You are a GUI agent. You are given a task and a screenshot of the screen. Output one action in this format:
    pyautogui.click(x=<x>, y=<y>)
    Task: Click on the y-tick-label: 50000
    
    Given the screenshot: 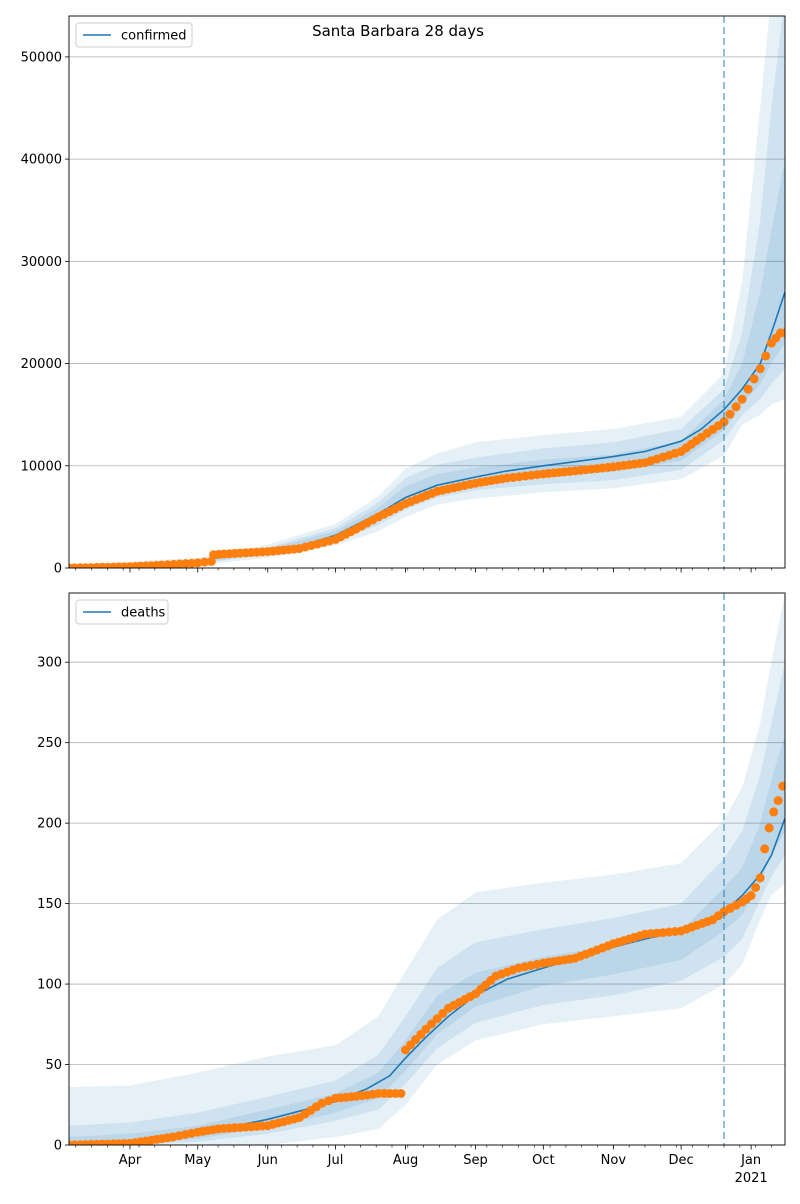 What is the action you would take?
    pyautogui.click(x=41, y=57)
    